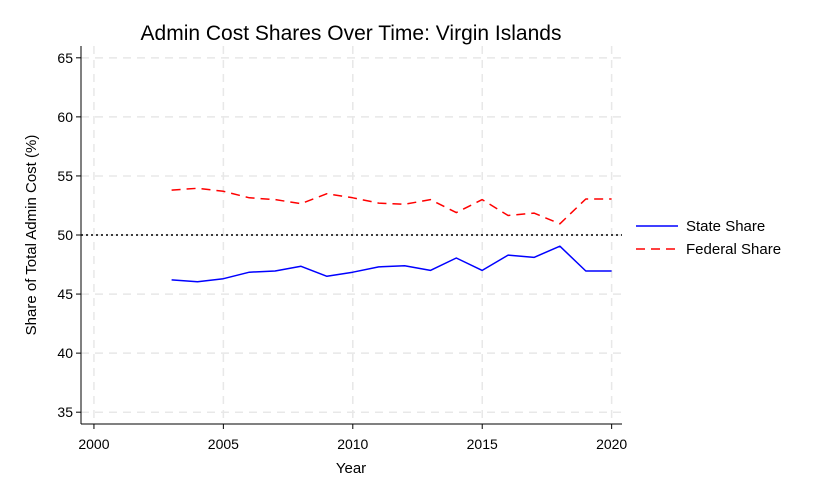  Describe the element at coordinates (65, 294) in the screenshot. I see `y-tick-label: 45` at that location.